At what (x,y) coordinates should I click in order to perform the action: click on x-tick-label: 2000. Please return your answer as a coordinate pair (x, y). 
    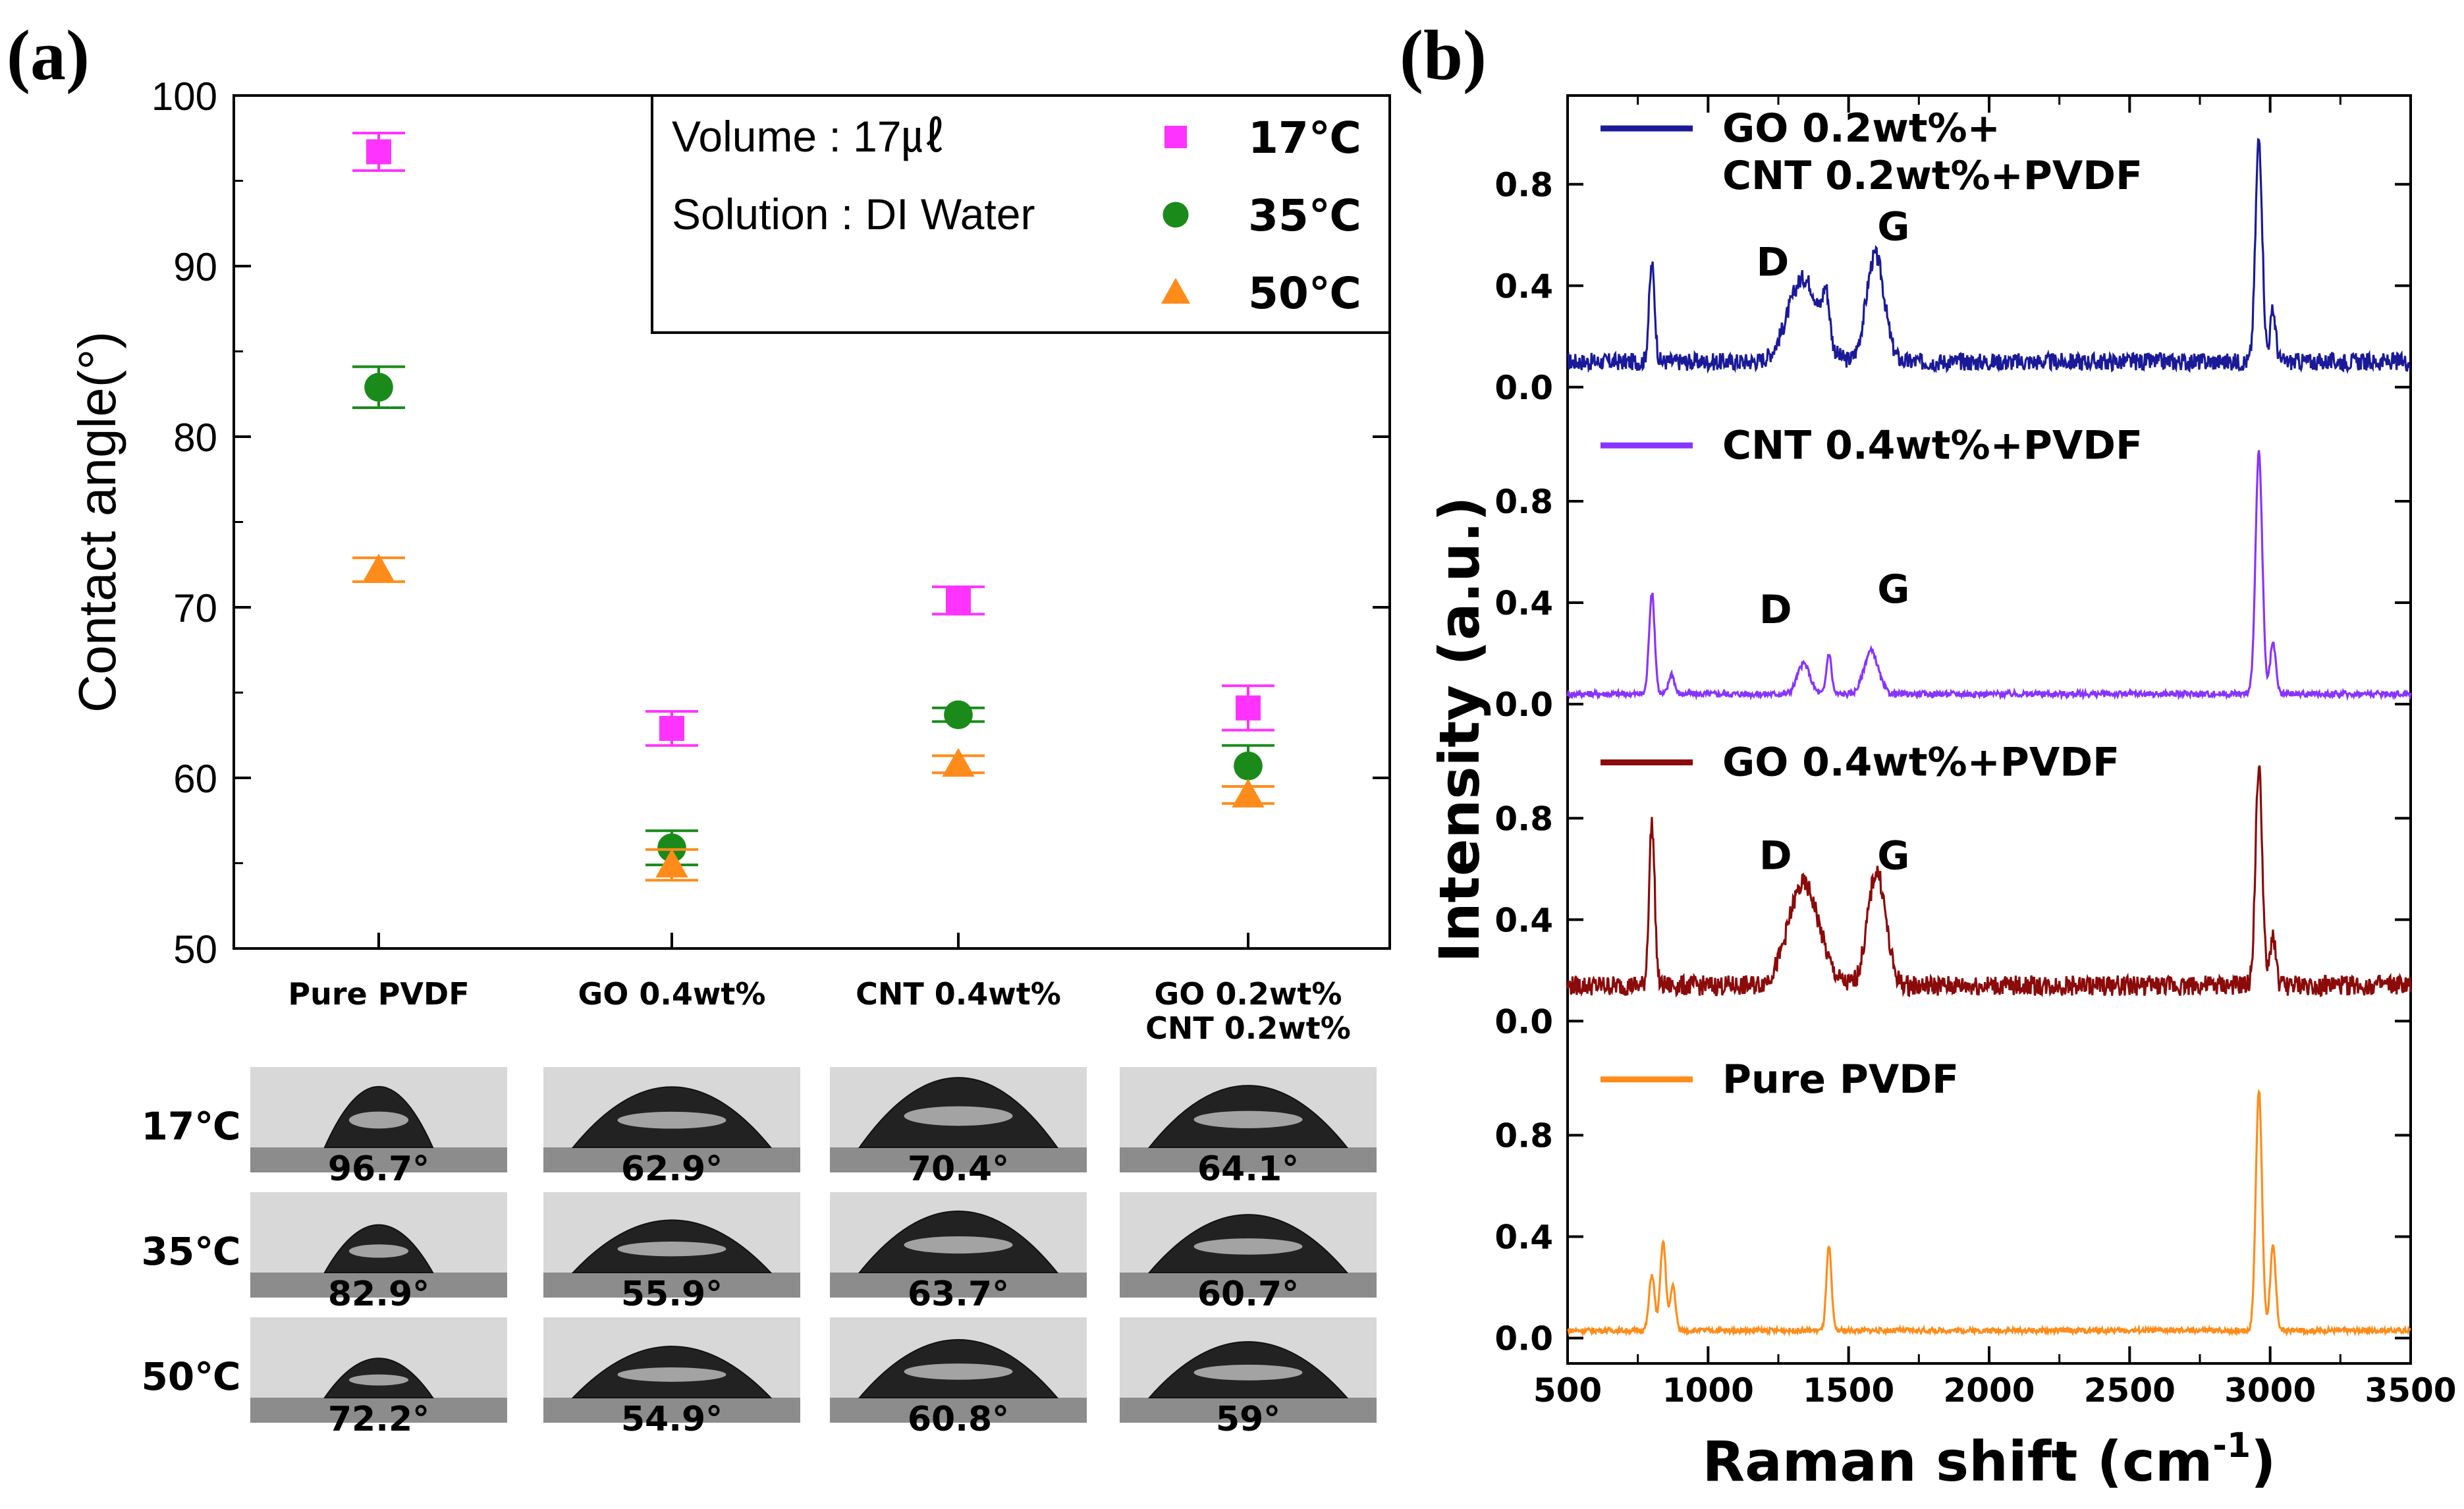
    Looking at the image, I should click on (1989, 1390).